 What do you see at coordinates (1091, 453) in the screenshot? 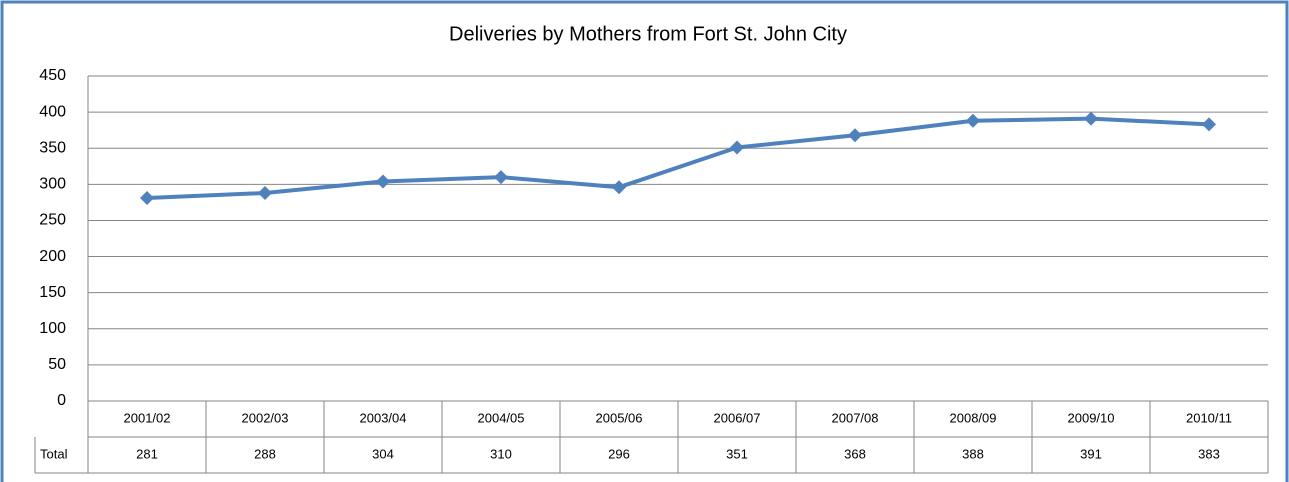
I see `data-table-value: 391` at bounding box center [1091, 453].